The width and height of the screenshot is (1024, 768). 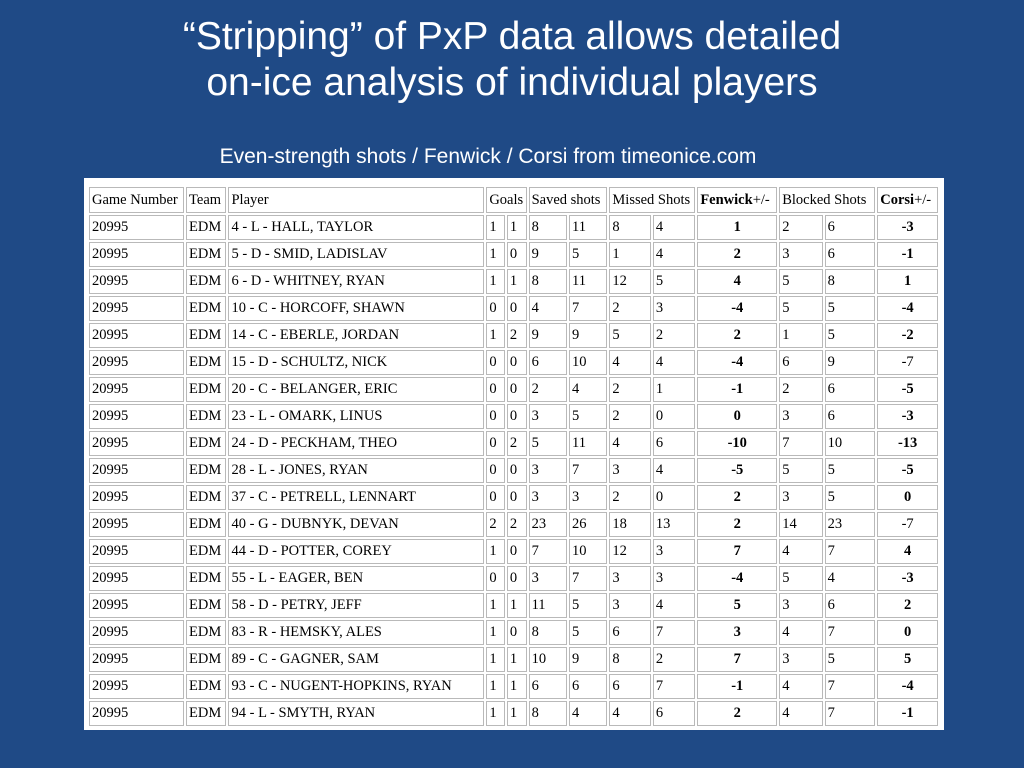 I want to click on cell-goals-against: 1, so click(x=516, y=605).